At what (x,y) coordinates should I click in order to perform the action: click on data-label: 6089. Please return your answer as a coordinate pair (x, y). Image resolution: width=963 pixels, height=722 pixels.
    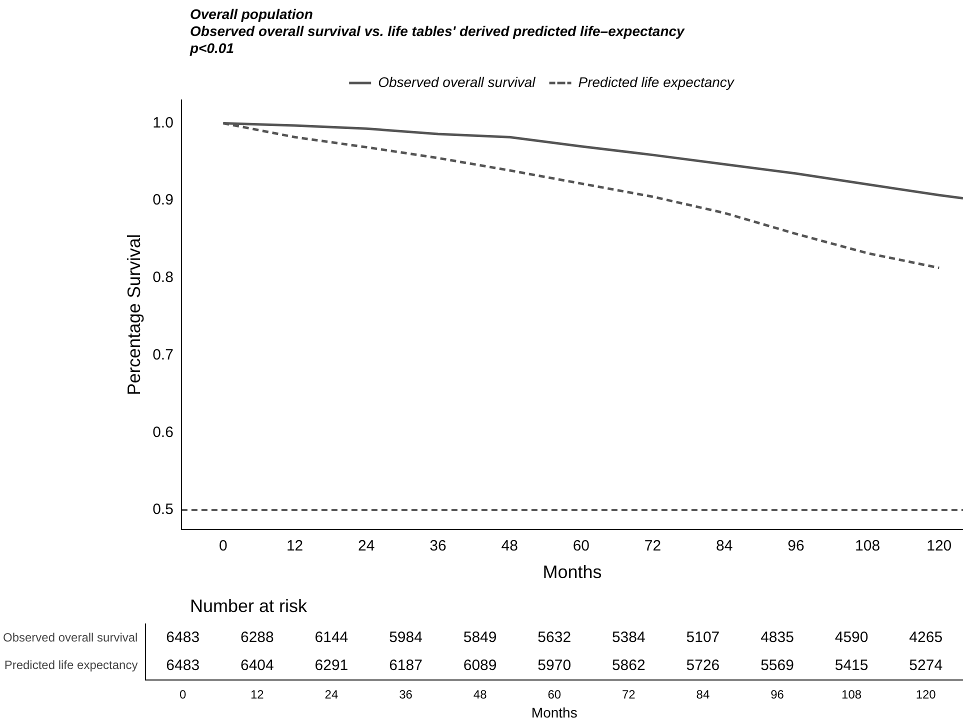
    Looking at the image, I should click on (480, 665).